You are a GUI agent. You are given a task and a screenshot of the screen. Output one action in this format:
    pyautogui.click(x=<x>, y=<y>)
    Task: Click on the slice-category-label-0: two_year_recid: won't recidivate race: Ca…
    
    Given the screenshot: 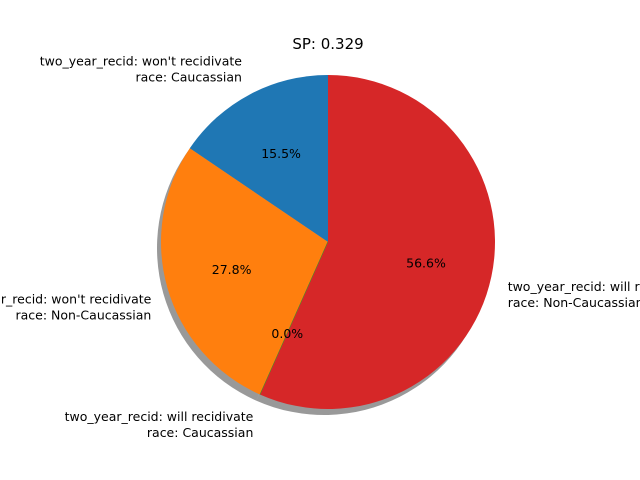 What is the action you would take?
    pyautogui.click(x=141, y=69)
    